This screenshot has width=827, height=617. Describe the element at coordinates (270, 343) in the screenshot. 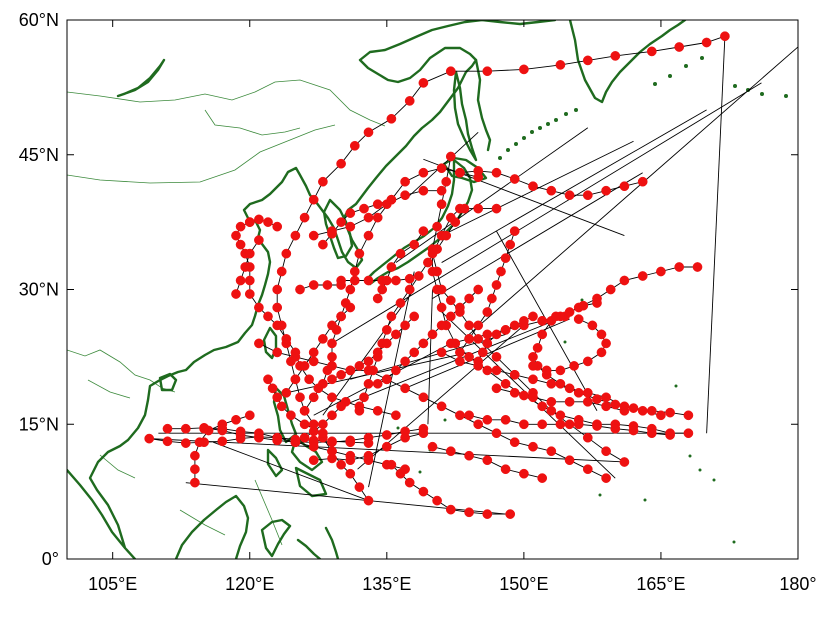

I see `taiwan-coastline` at that location.